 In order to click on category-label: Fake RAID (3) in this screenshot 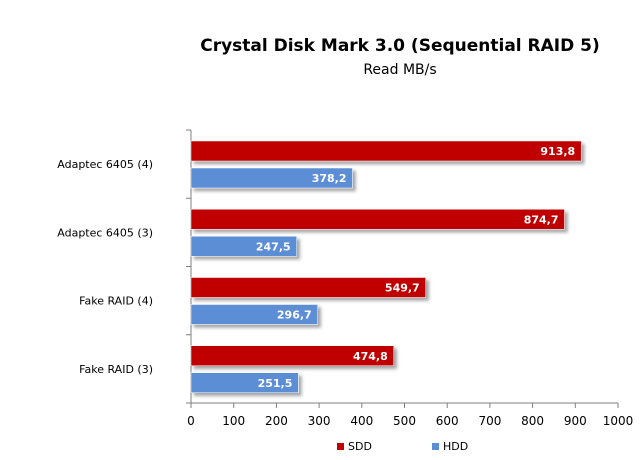, I will do `click(116, 369)`.